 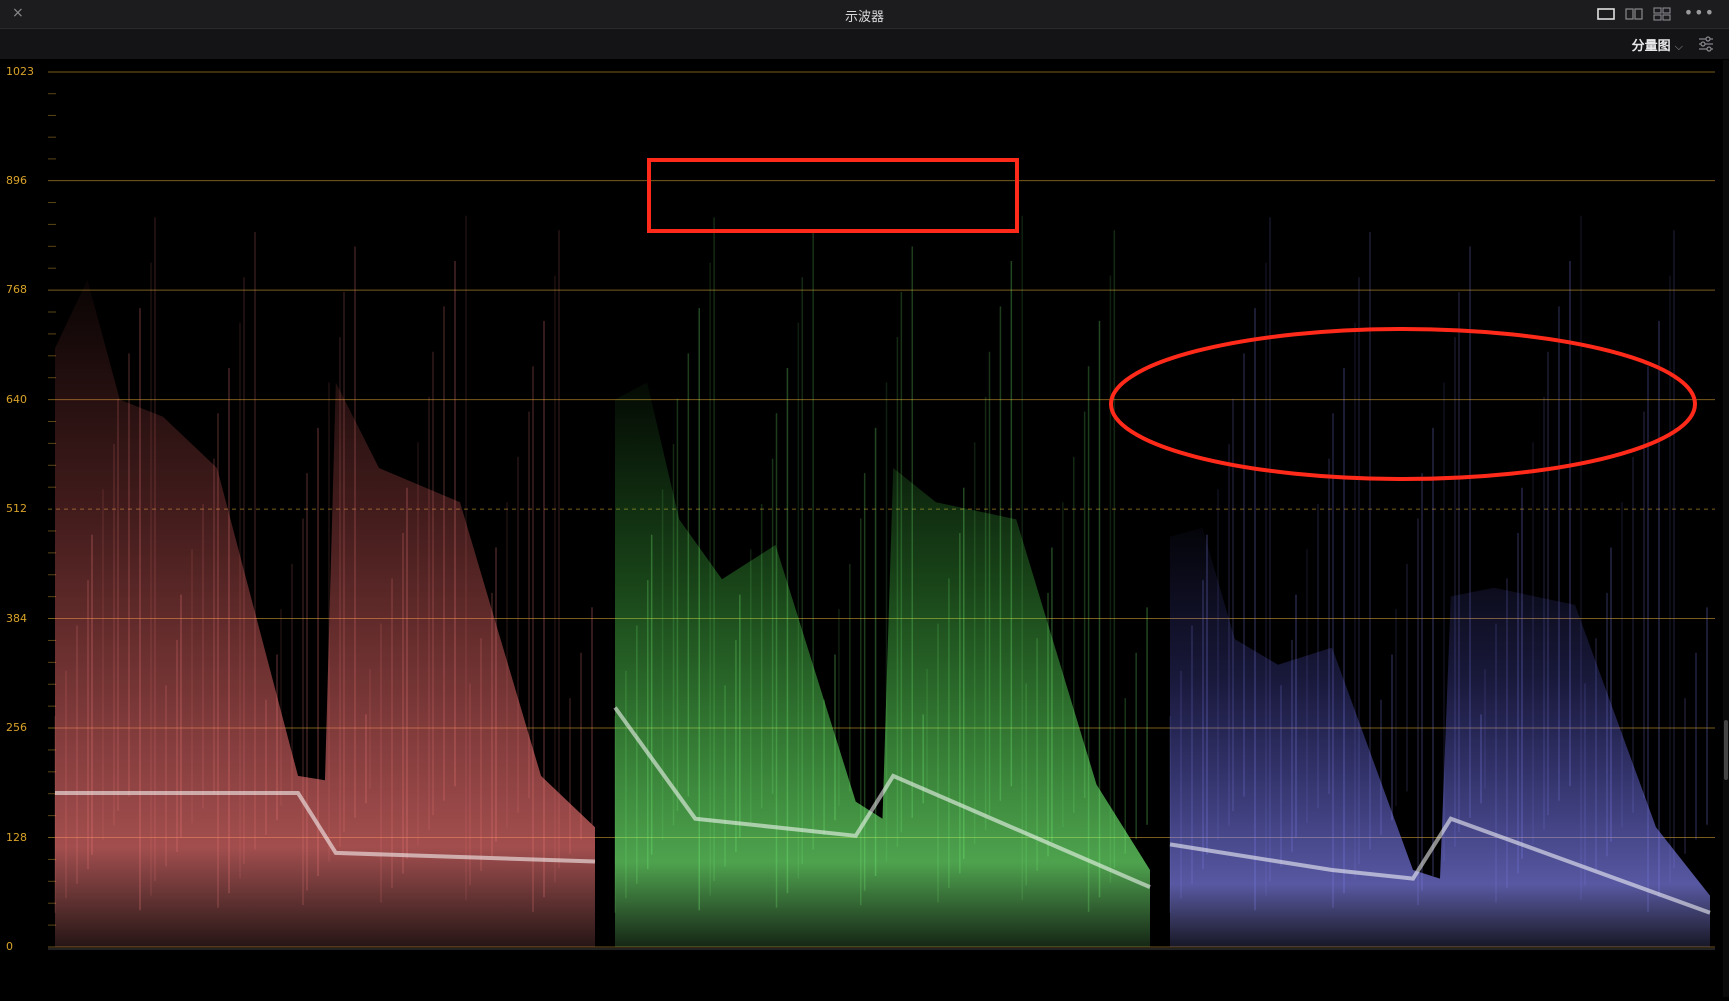 I want to click on scope-settings-icon, so click(x=1706, y=44).